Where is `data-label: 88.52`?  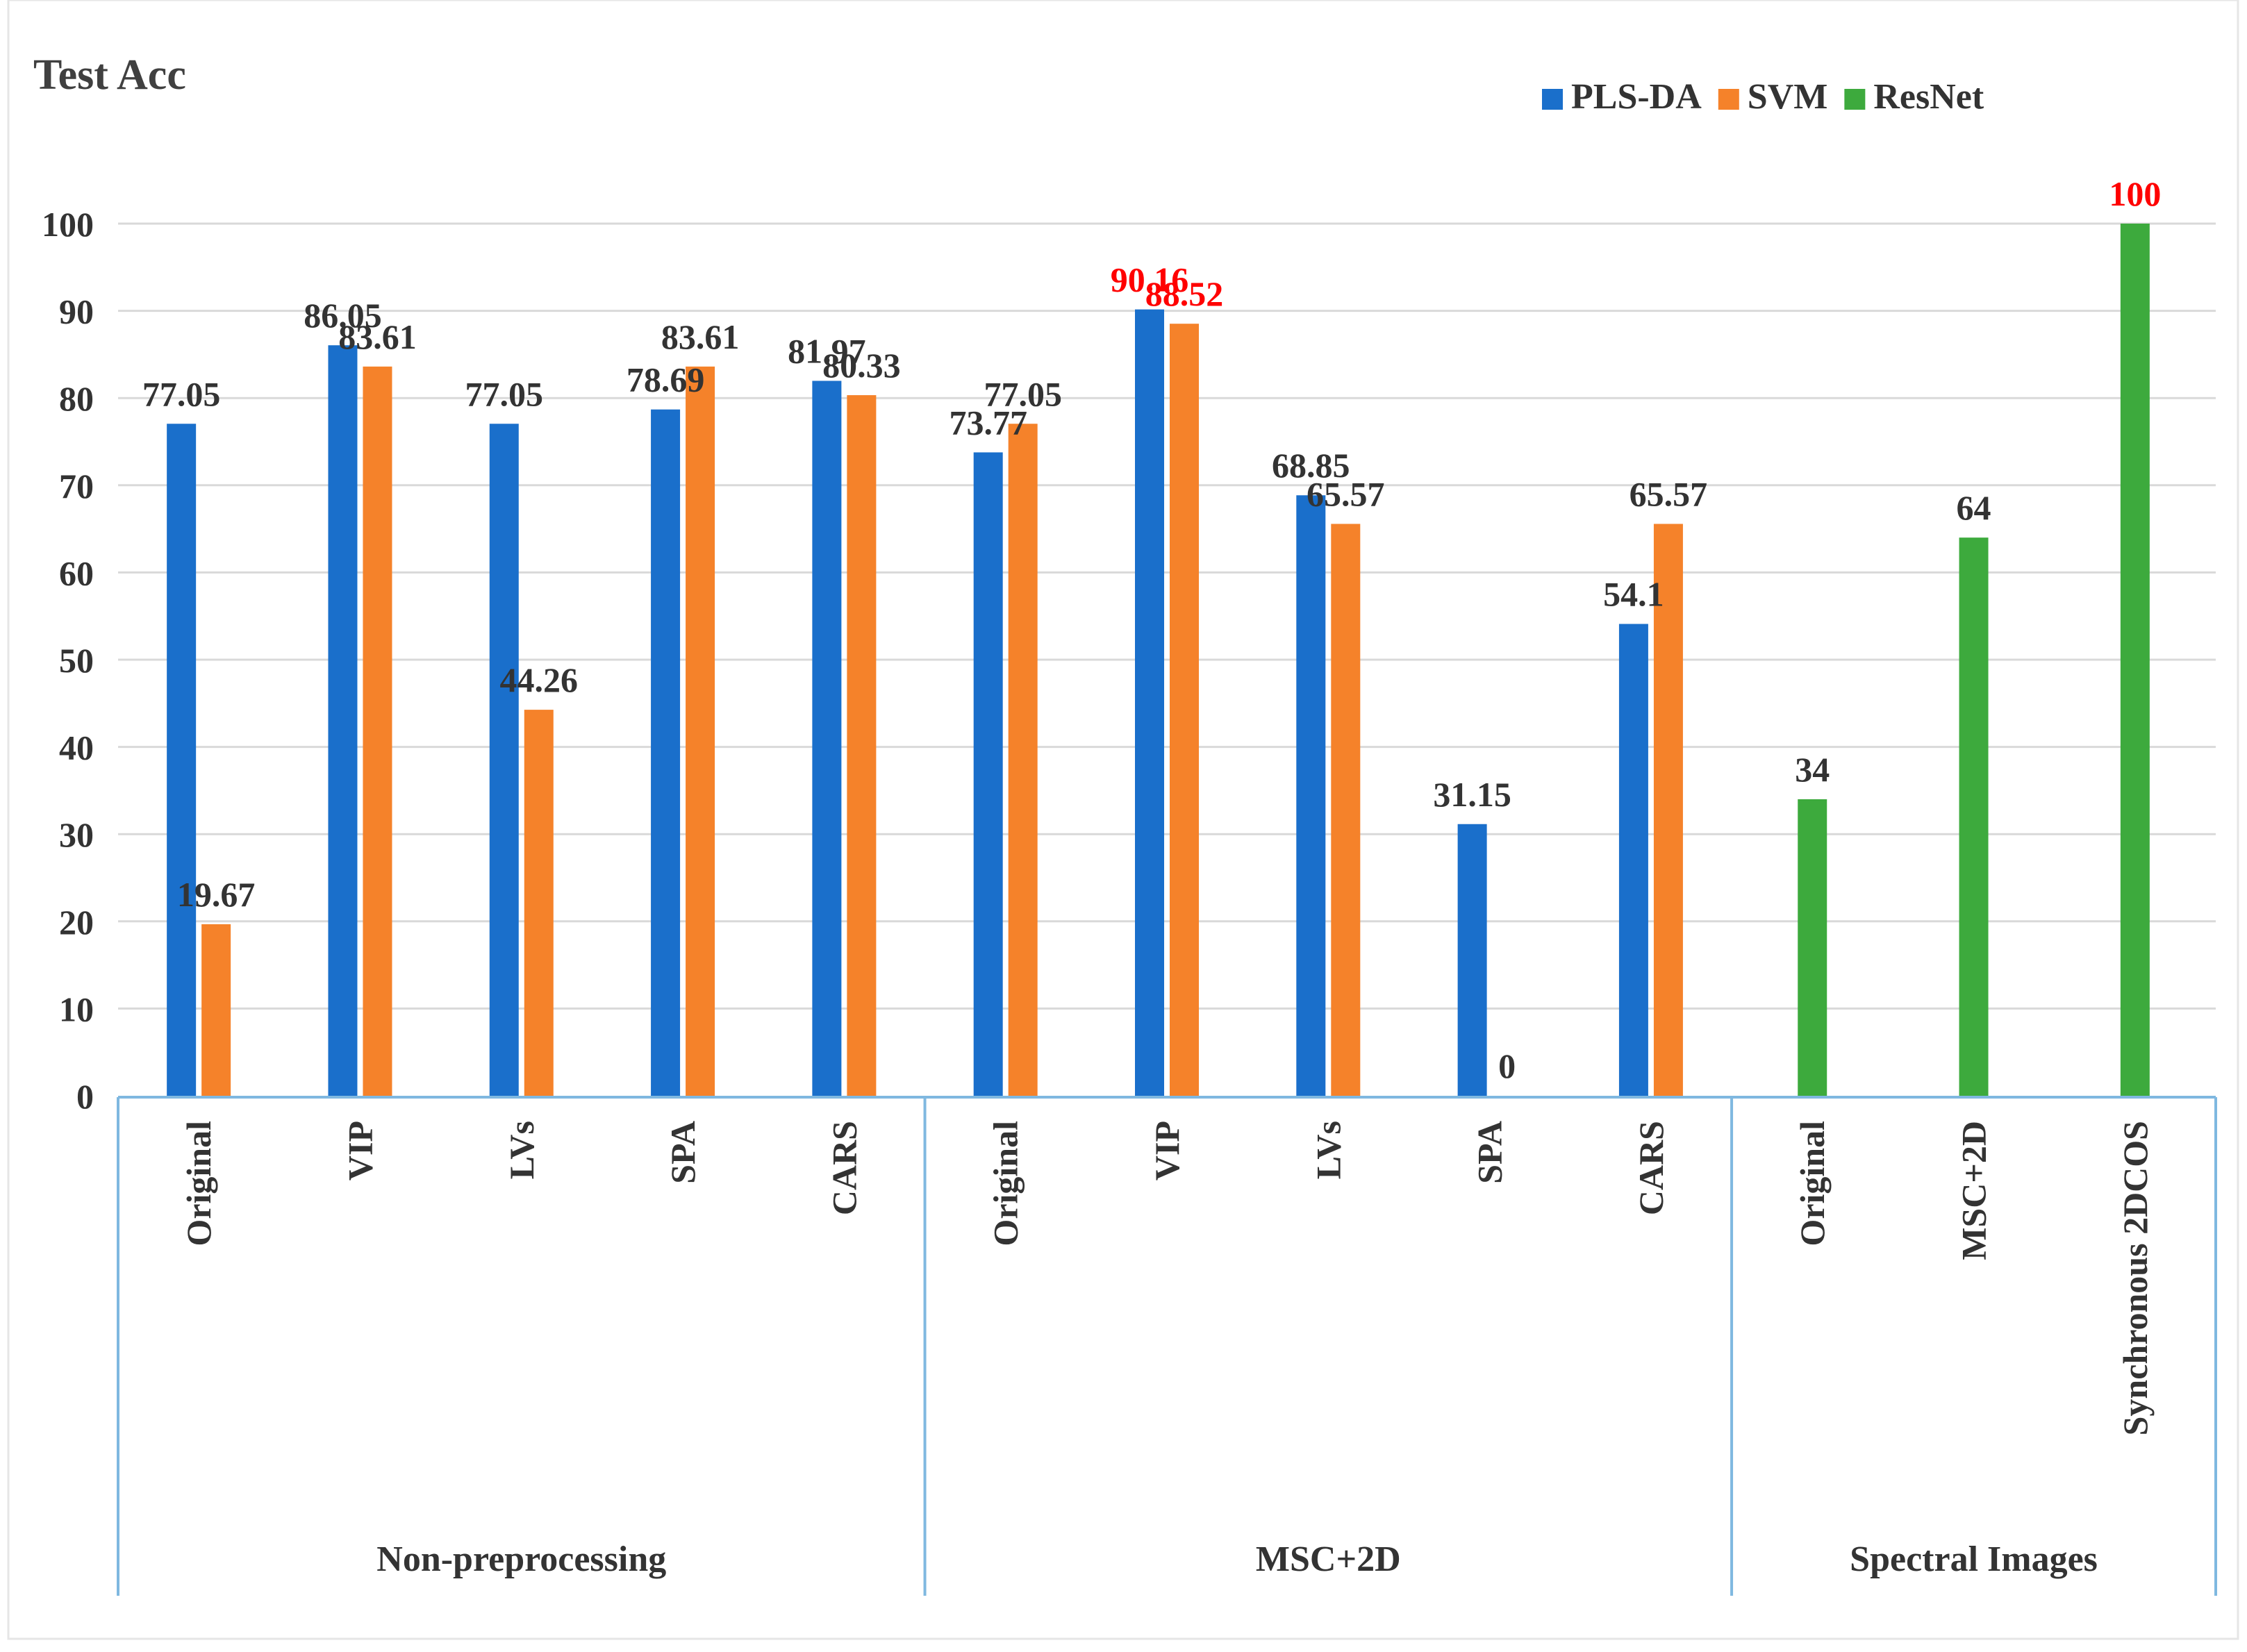 data-label: 88.52 is located at coordinates (1184, 293).